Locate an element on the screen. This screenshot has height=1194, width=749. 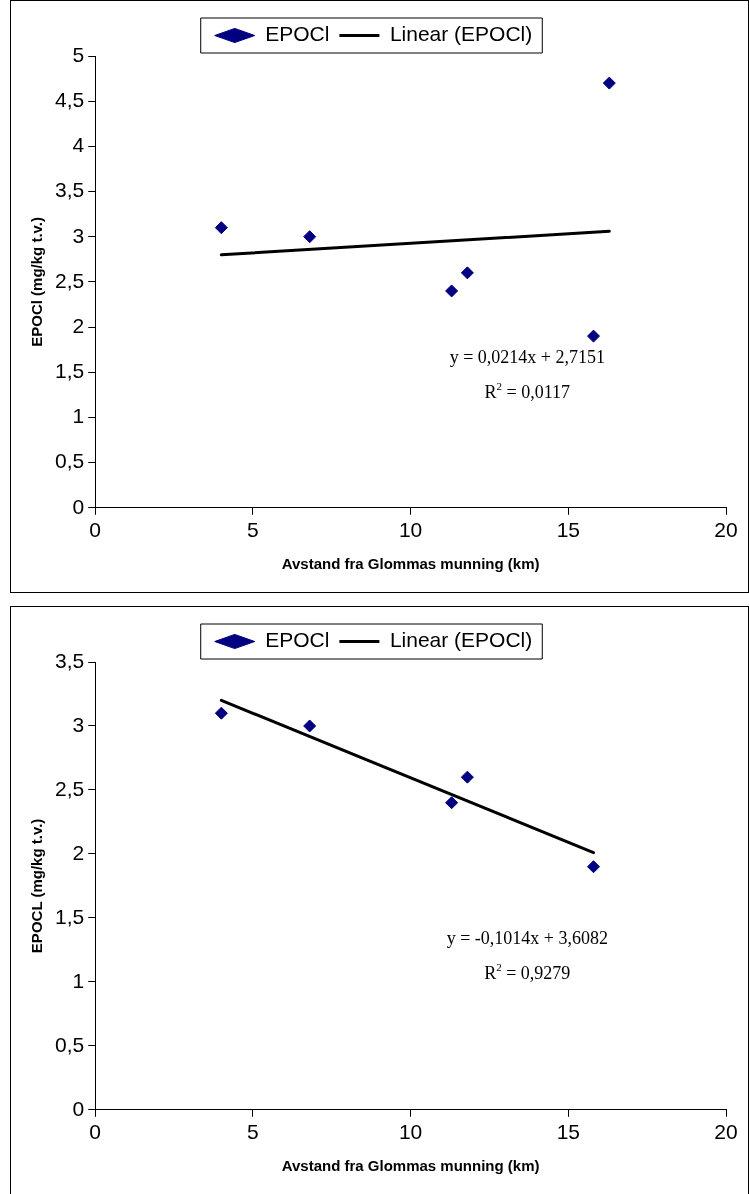
y-axis-title: EPOCL (mg/kg t.v.) is located at coordinates (37, 886).